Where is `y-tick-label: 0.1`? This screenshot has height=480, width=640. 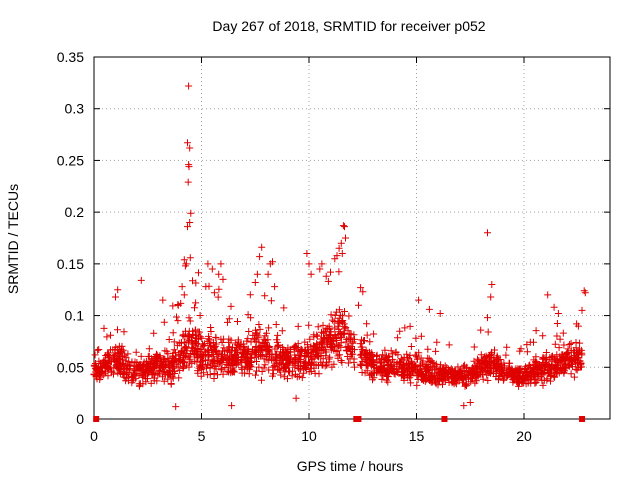
y-tick-label: 0.1 is located at coordinates (75, 316).